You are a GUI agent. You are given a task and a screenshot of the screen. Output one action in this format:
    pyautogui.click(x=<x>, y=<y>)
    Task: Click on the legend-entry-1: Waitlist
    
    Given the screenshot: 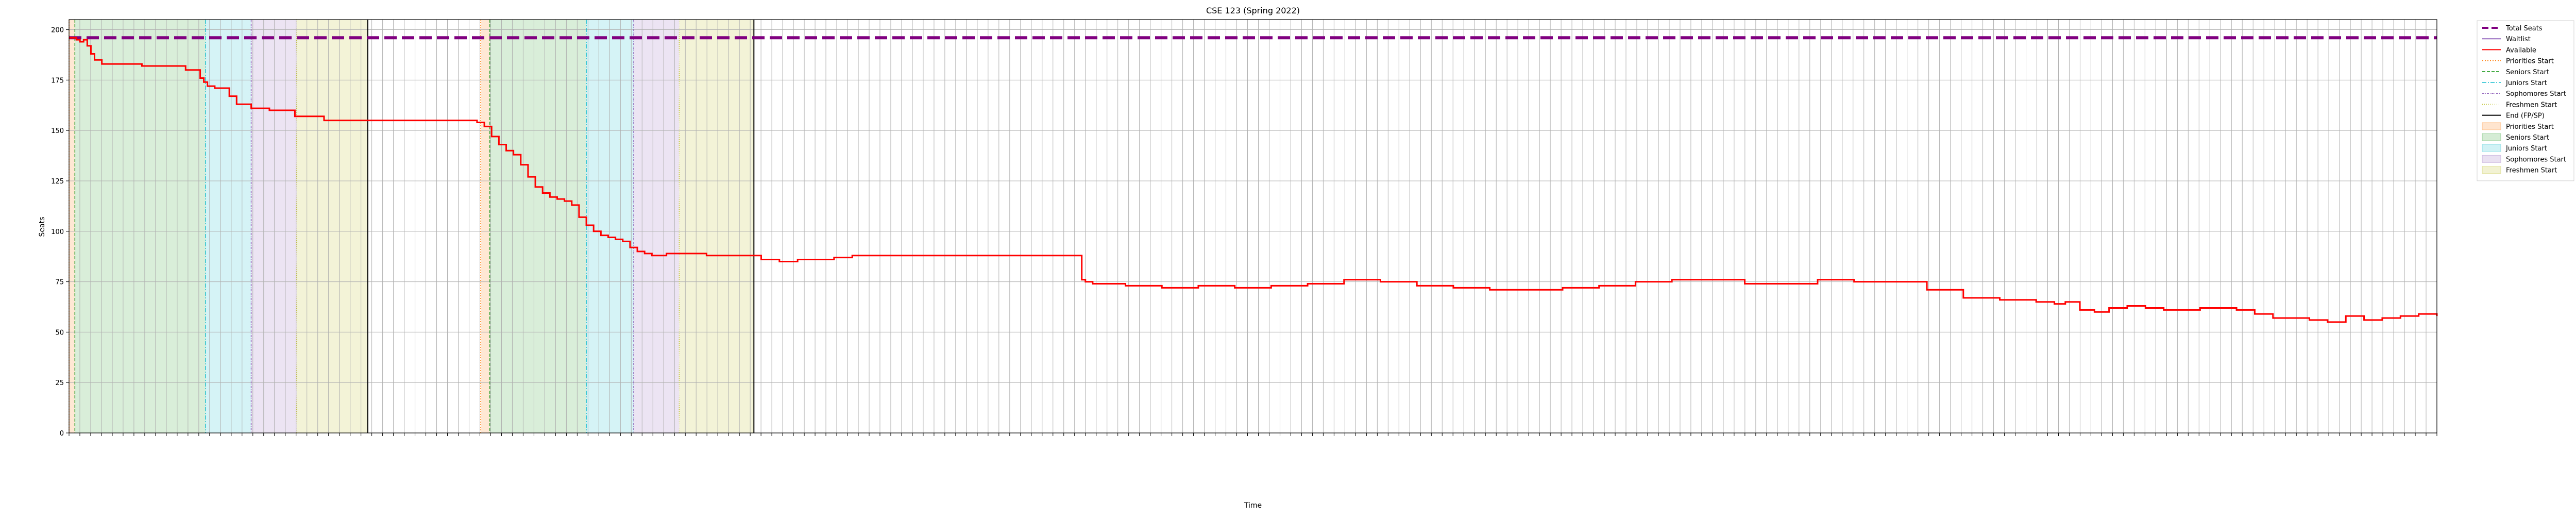 What is the action you would take?
    pyautogui.click(x=2506, y=39)
    